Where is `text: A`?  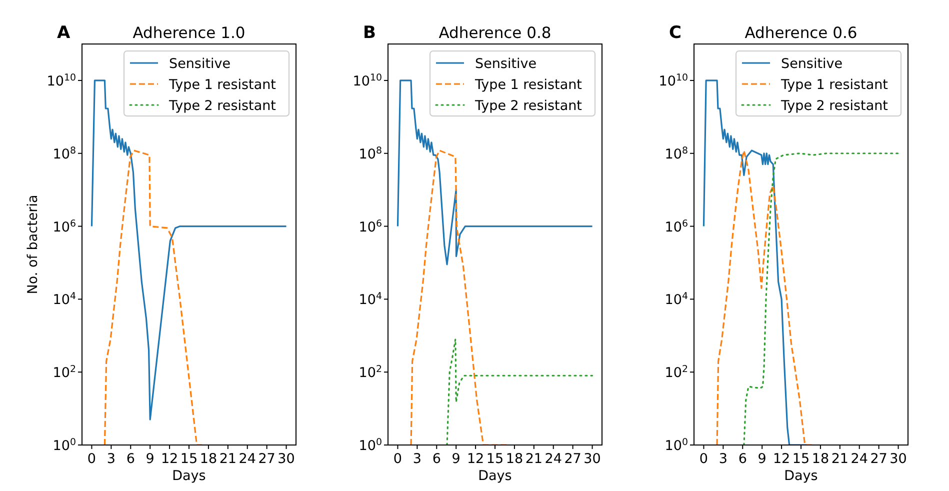
text: A is located at coordinates (64, 33).